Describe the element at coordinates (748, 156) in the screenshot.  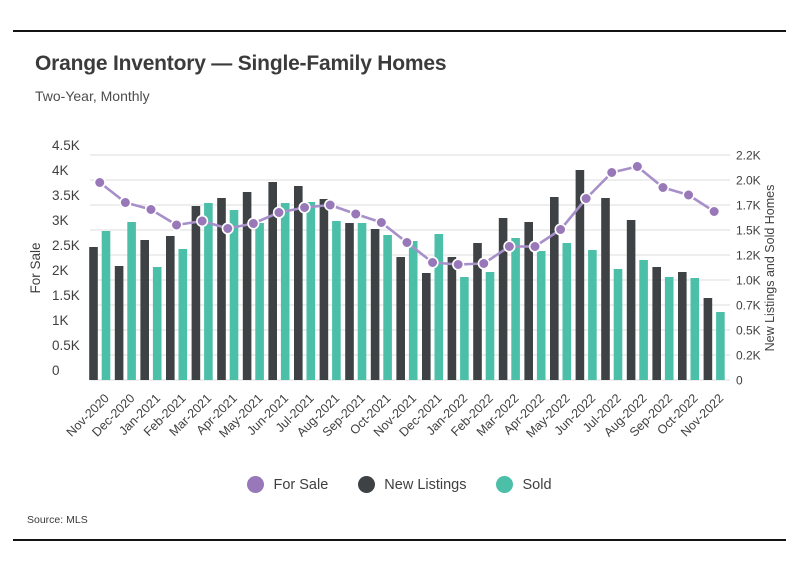
I see `right-axis-tick-label: 2.2K` at that location.